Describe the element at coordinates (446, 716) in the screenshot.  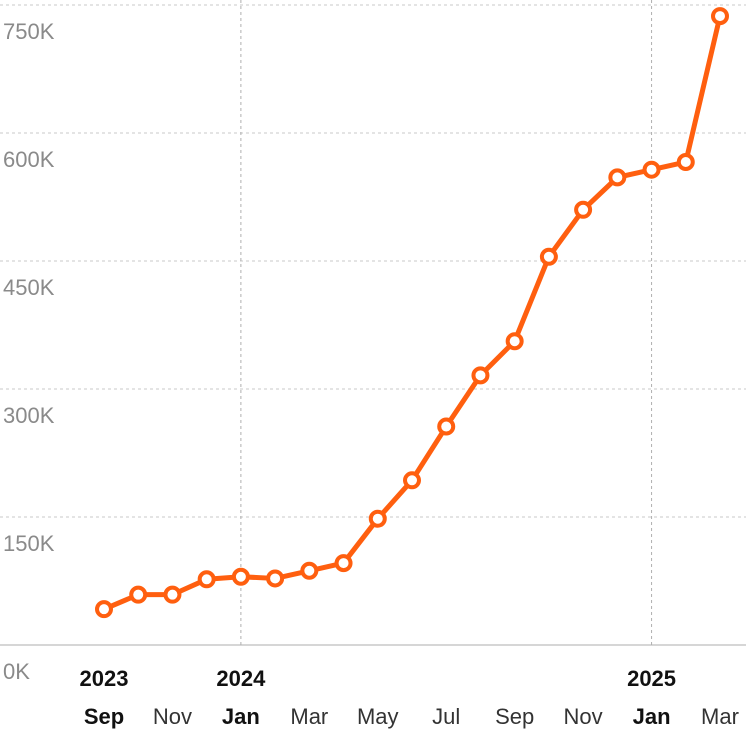
I see `x-tick-label: Jul` at that location.